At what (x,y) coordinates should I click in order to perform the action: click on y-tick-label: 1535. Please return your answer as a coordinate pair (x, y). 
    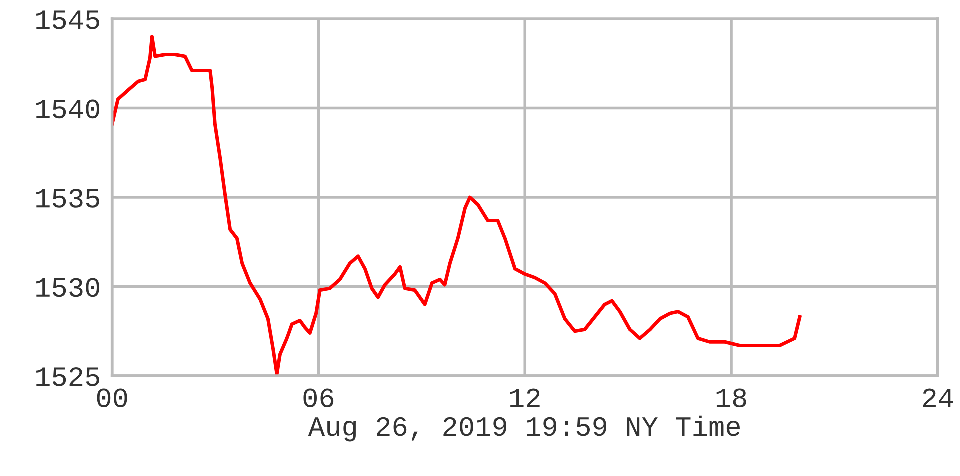
    Looking at the image, I should click on (68, 198).